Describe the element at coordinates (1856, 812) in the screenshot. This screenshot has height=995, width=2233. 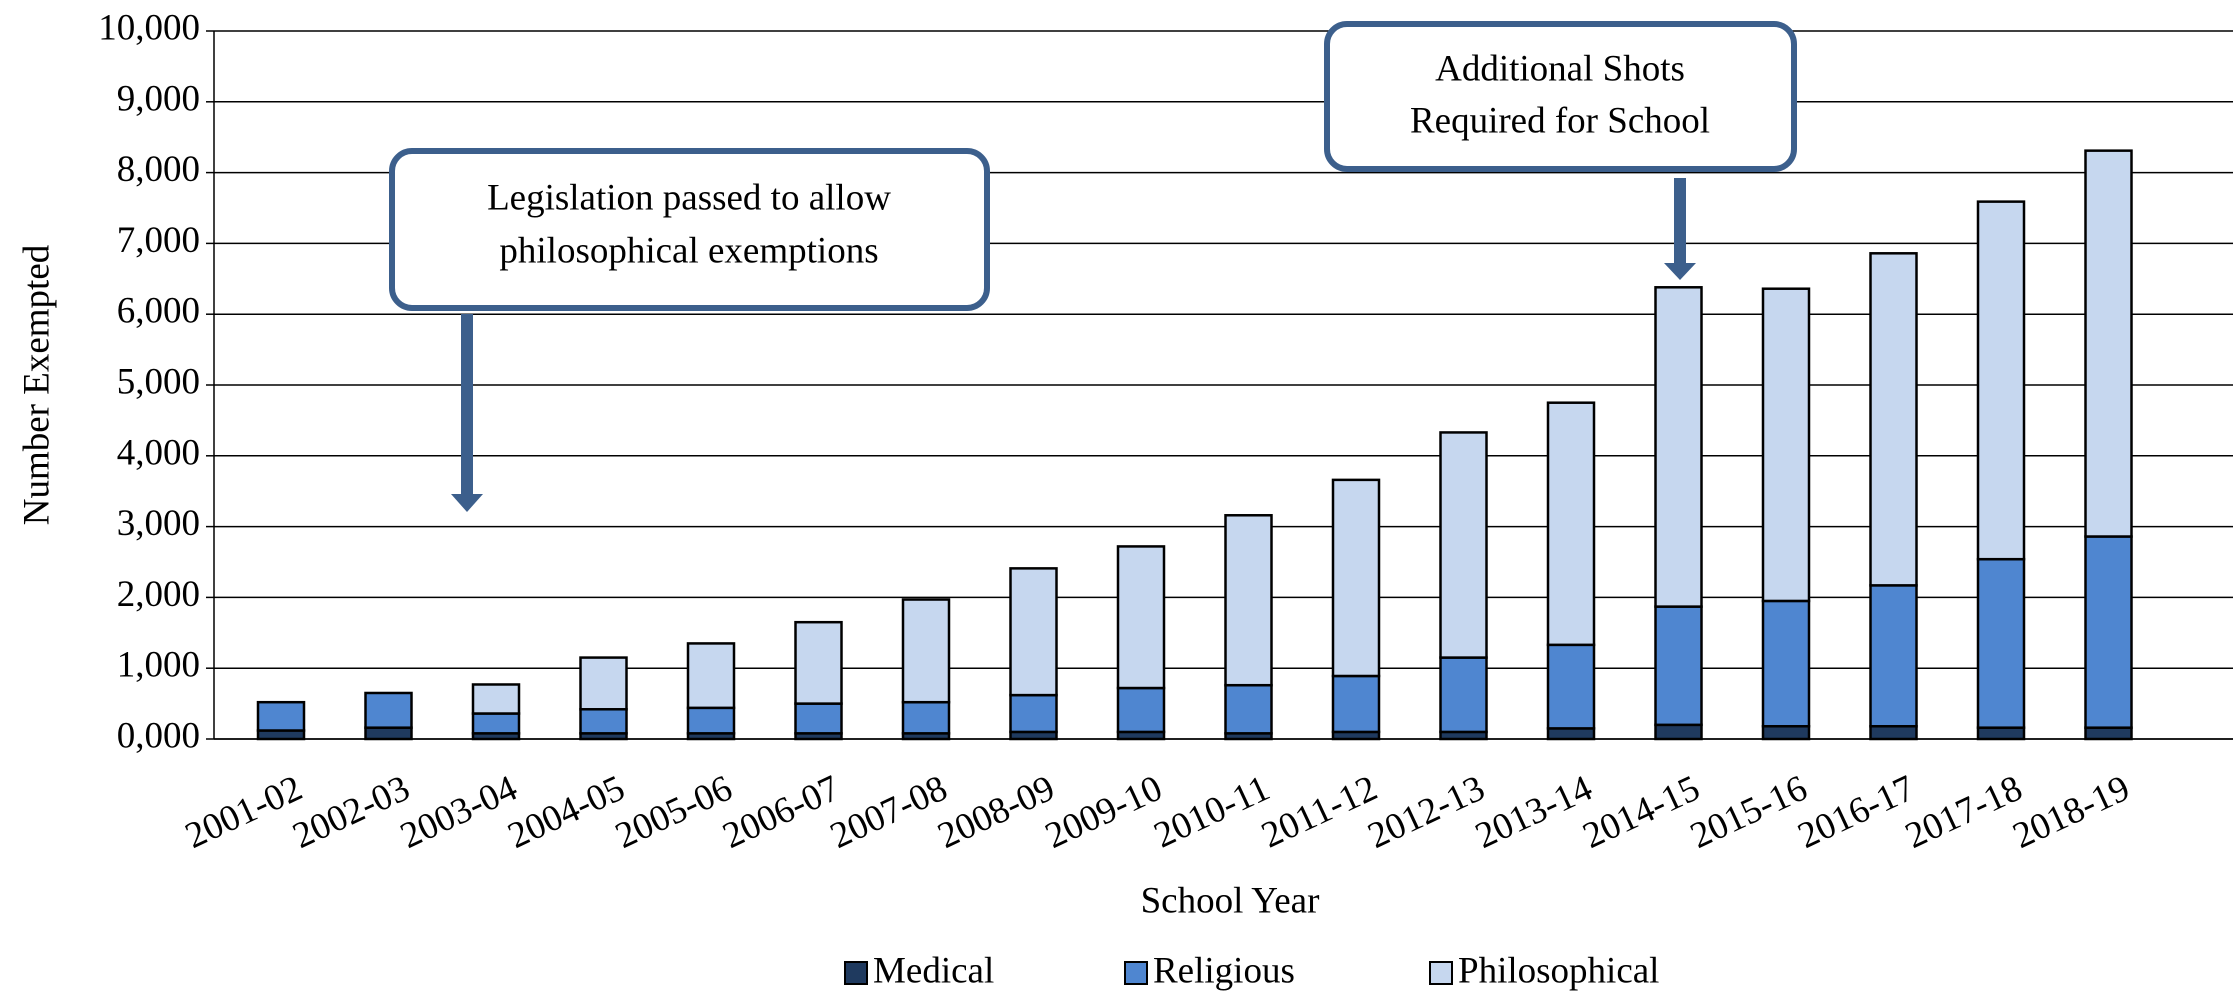
I see `x-tick-label: 2016-17` at that location.